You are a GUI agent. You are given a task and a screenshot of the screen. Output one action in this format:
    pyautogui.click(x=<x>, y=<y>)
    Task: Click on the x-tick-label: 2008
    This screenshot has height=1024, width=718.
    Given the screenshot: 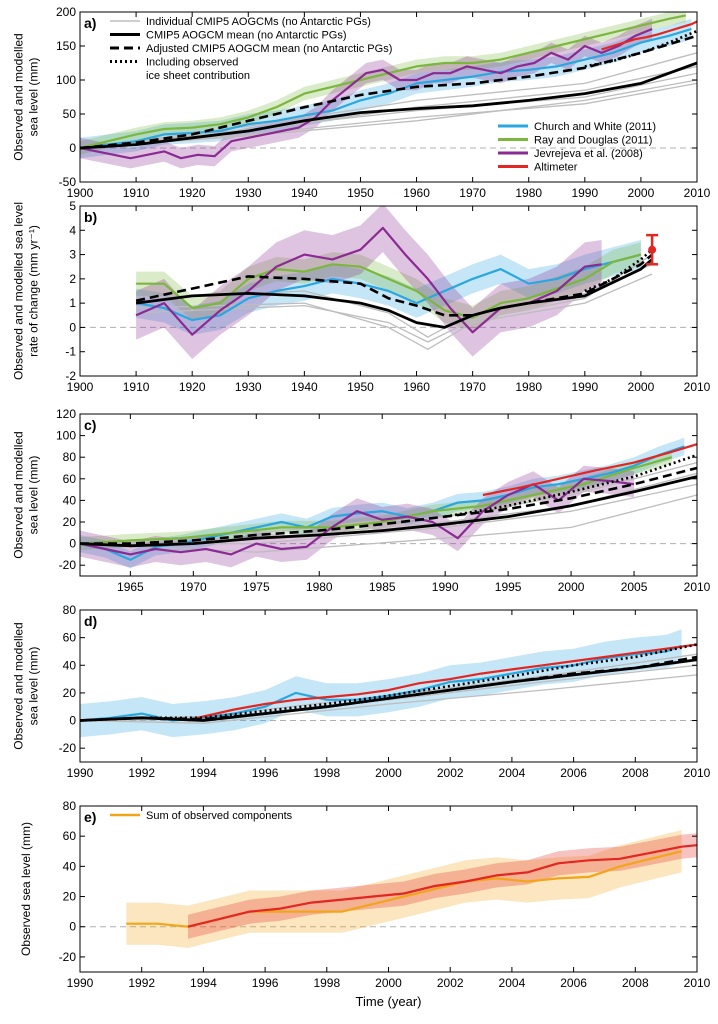 What is the action you would take?
    pyautogui.click(x=635, y=983)
    